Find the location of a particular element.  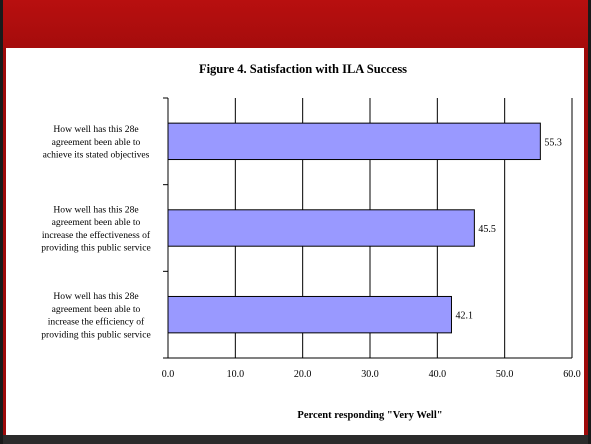

data-label: 55.3 is located at coordinates (553, 142).